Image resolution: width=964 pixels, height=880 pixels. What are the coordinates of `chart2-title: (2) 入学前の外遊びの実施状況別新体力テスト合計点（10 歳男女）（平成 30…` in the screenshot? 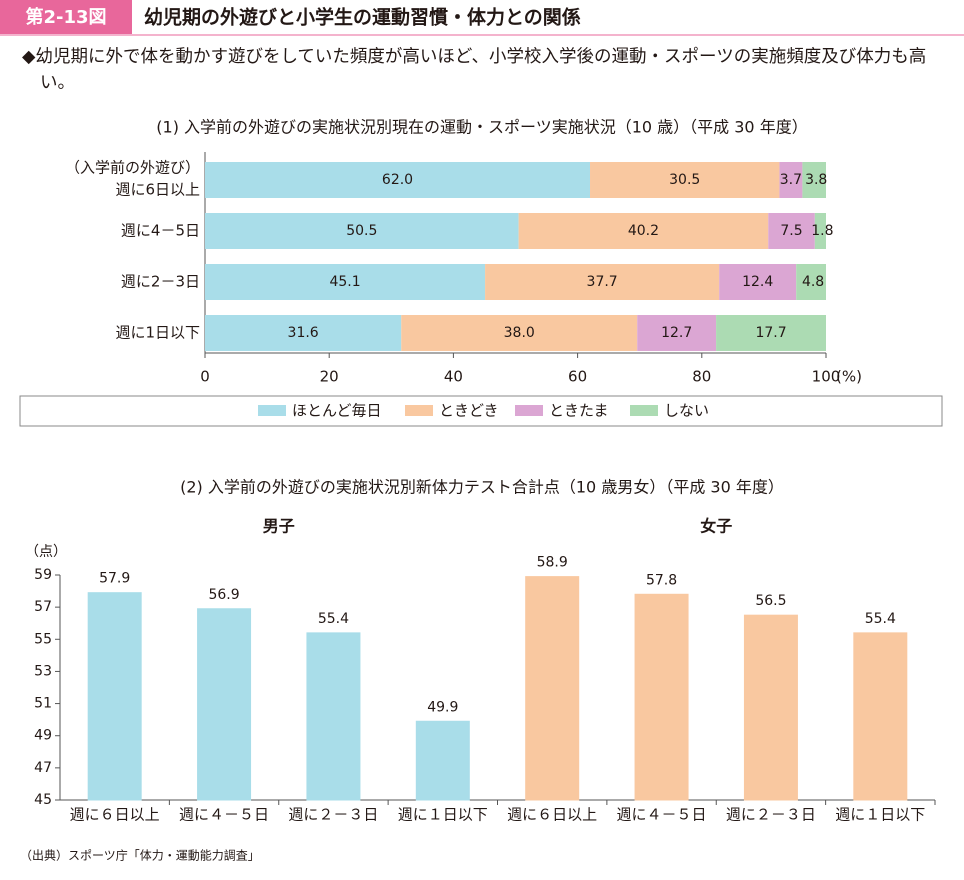 It's located at (482, 487).